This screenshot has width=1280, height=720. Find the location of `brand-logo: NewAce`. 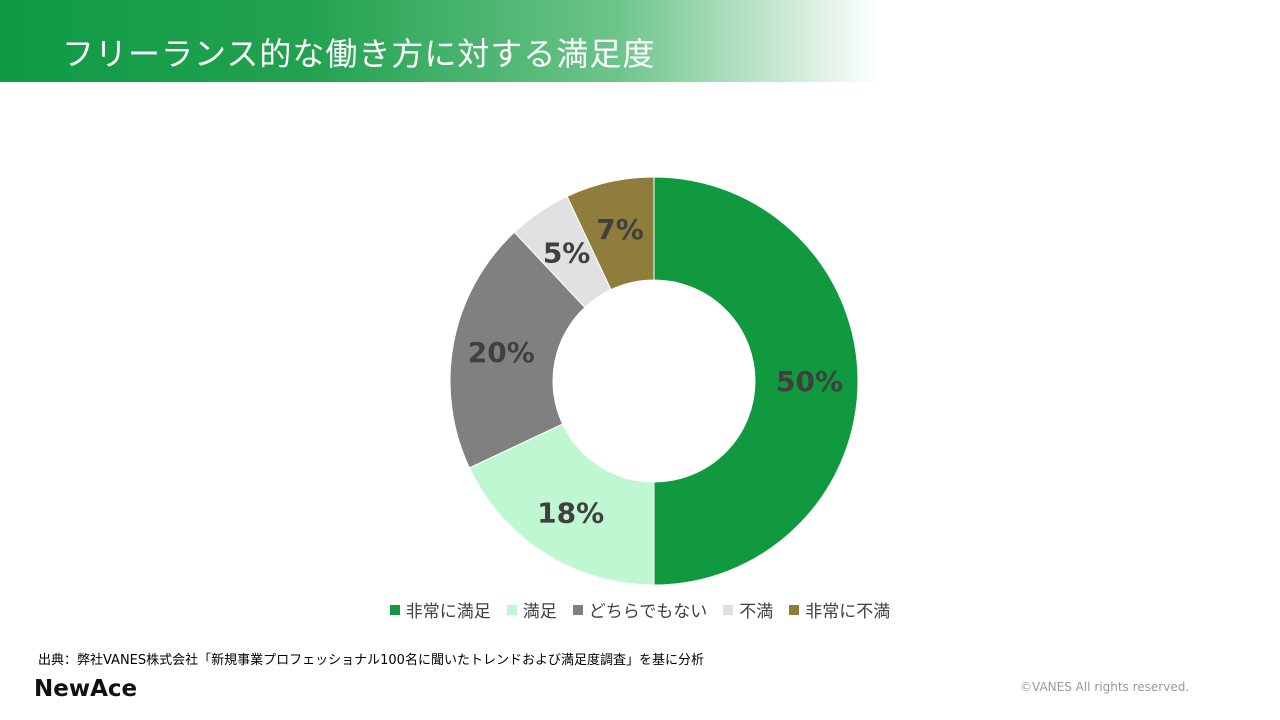

brand-logo: NewAce is located at coordinates (86, 689).